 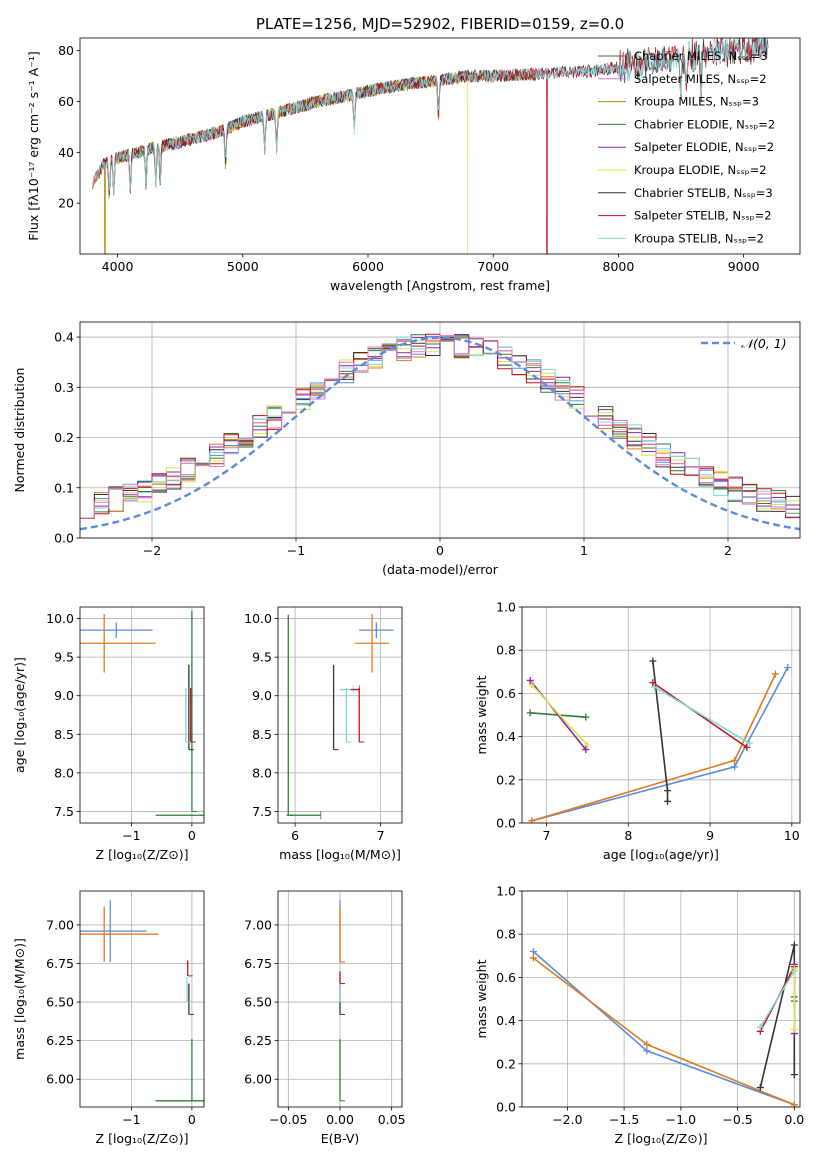 I want to click on residuals-xtick-label: 1, so click(x=584, y=550).